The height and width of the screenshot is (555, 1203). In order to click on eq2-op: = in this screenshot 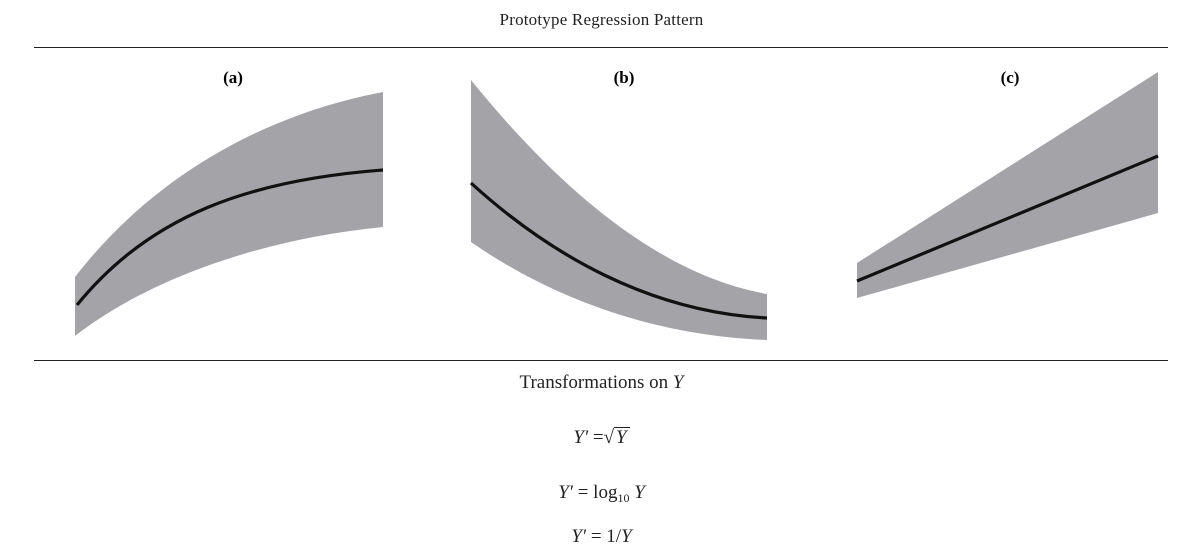, I will do `click(583, 492)`.